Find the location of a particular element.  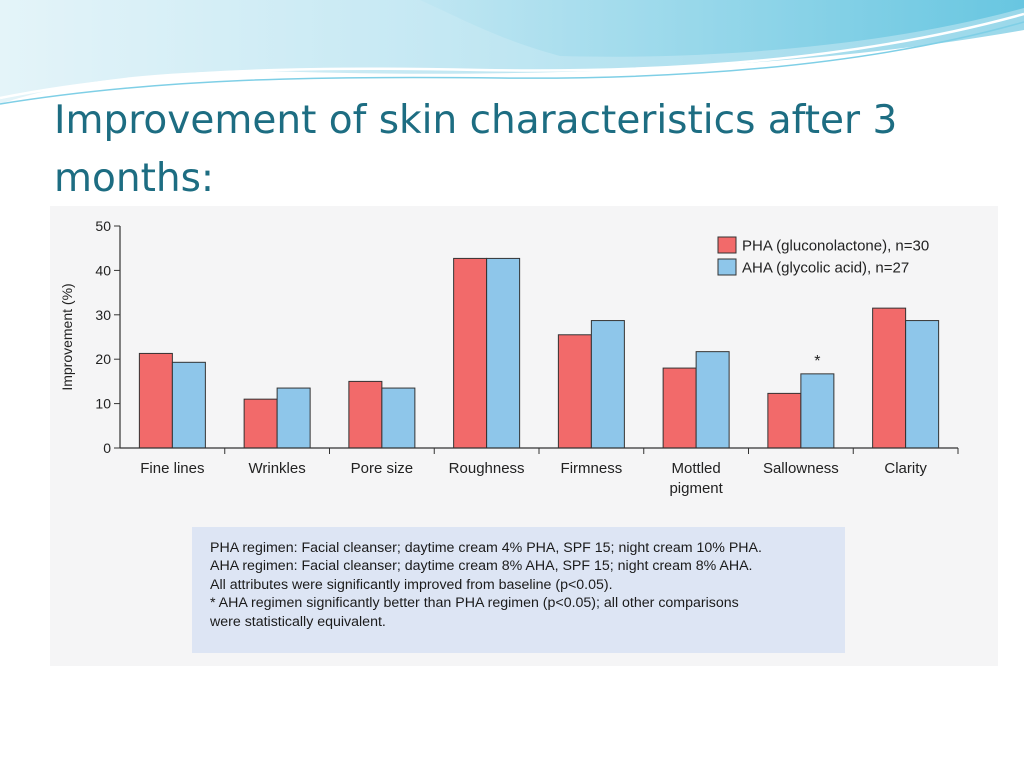

wave-band-mid is located at coordinates (722, 28).